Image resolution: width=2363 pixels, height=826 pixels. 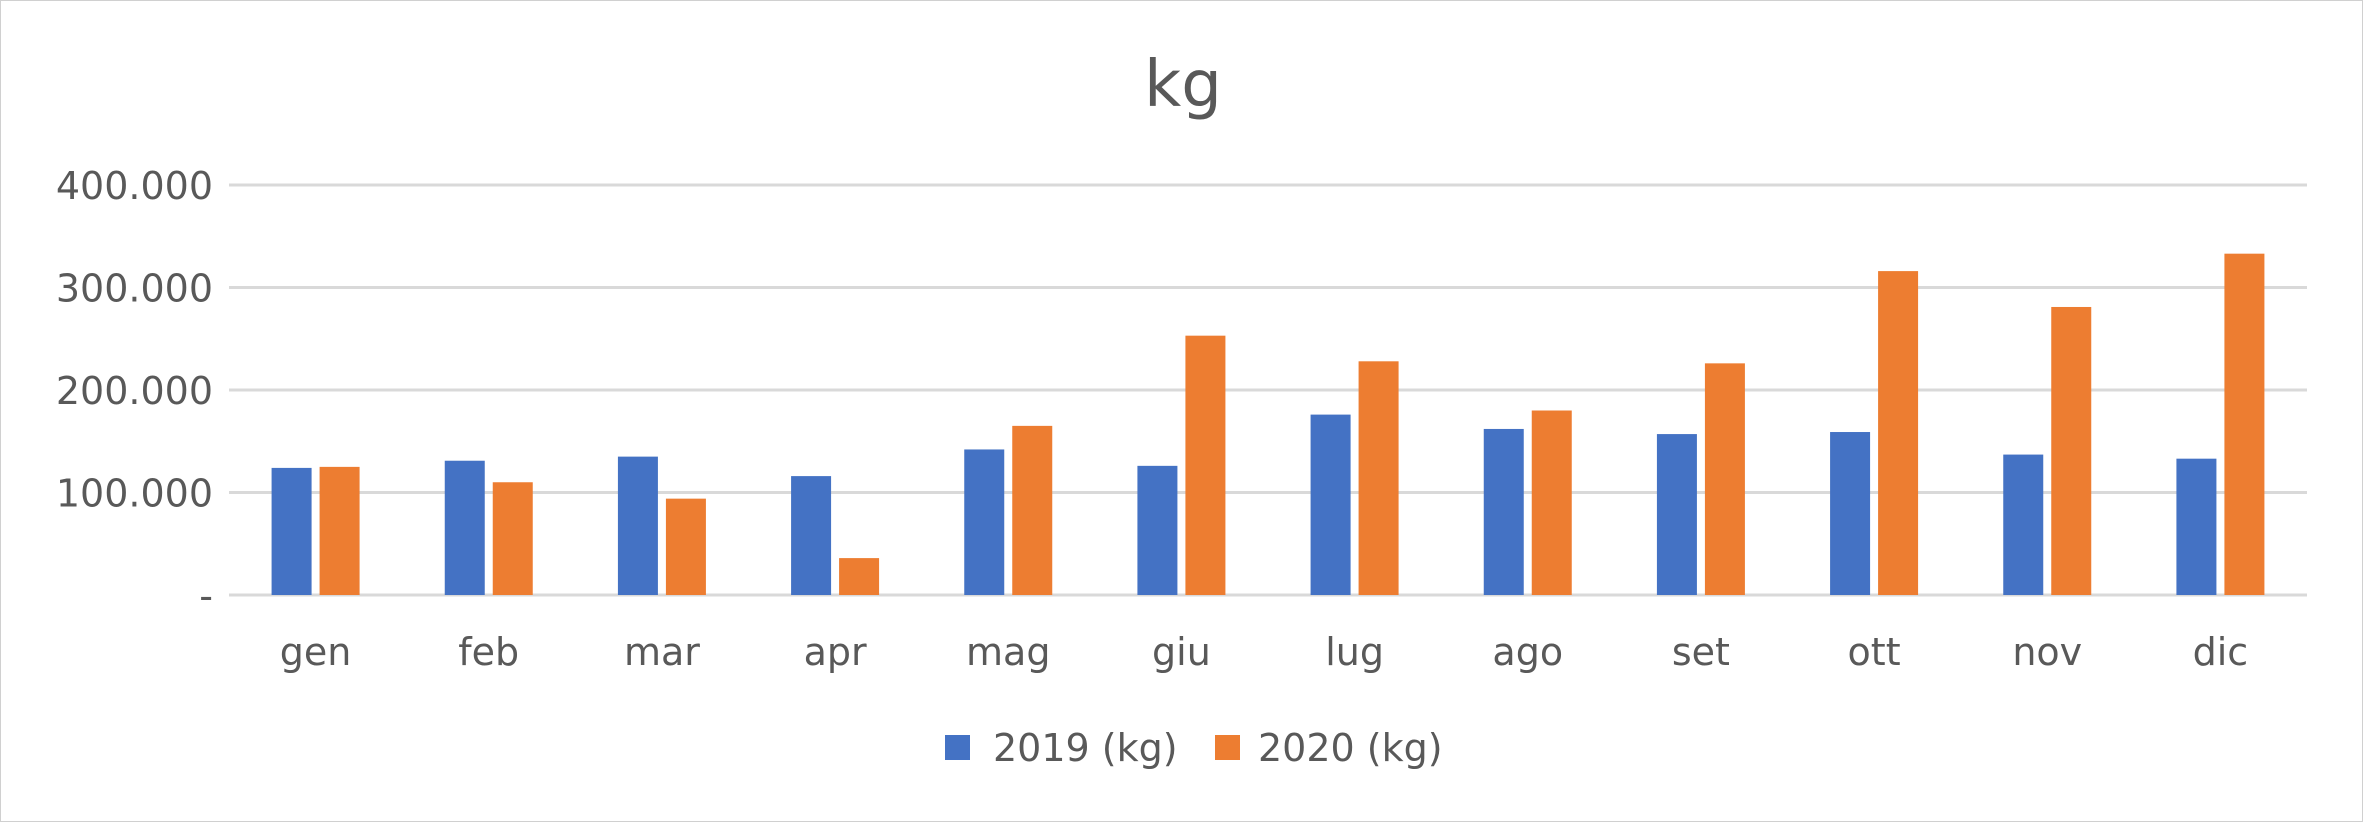 What do you see at coordinates (339, 530) in the screenshot?
I see `bar-series-2020-gen` at bounding box center [339, 530].